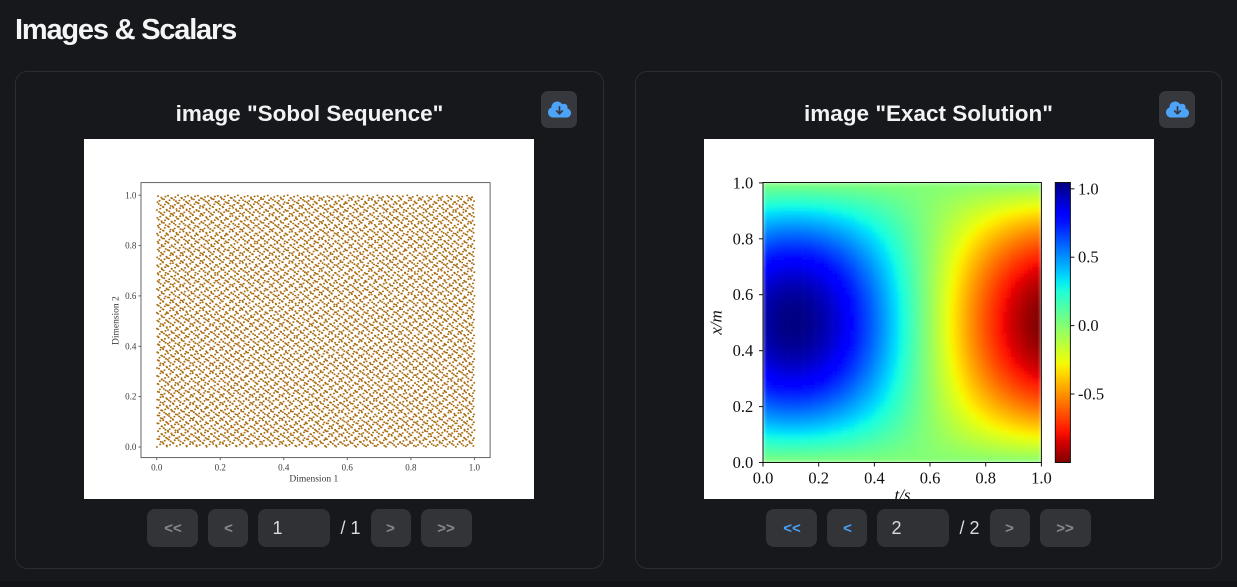  I want to click on svg-text: Dimension 2, so click(116, 320).